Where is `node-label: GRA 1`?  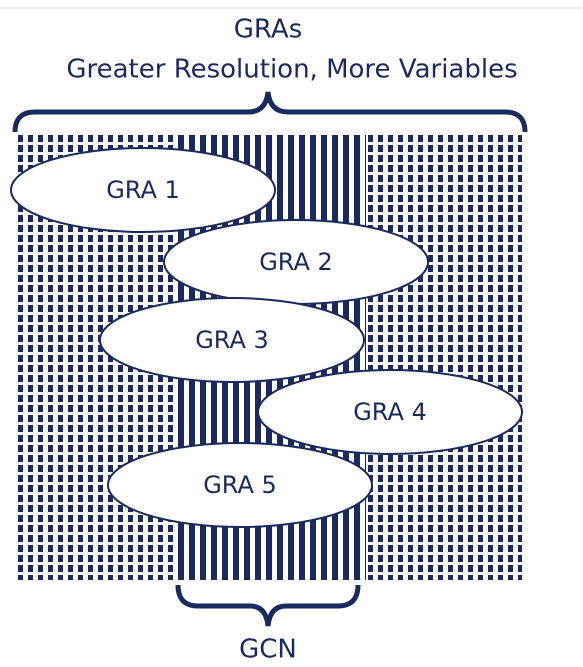 node-label: GRA 1 is located at coordinates (143, 190).